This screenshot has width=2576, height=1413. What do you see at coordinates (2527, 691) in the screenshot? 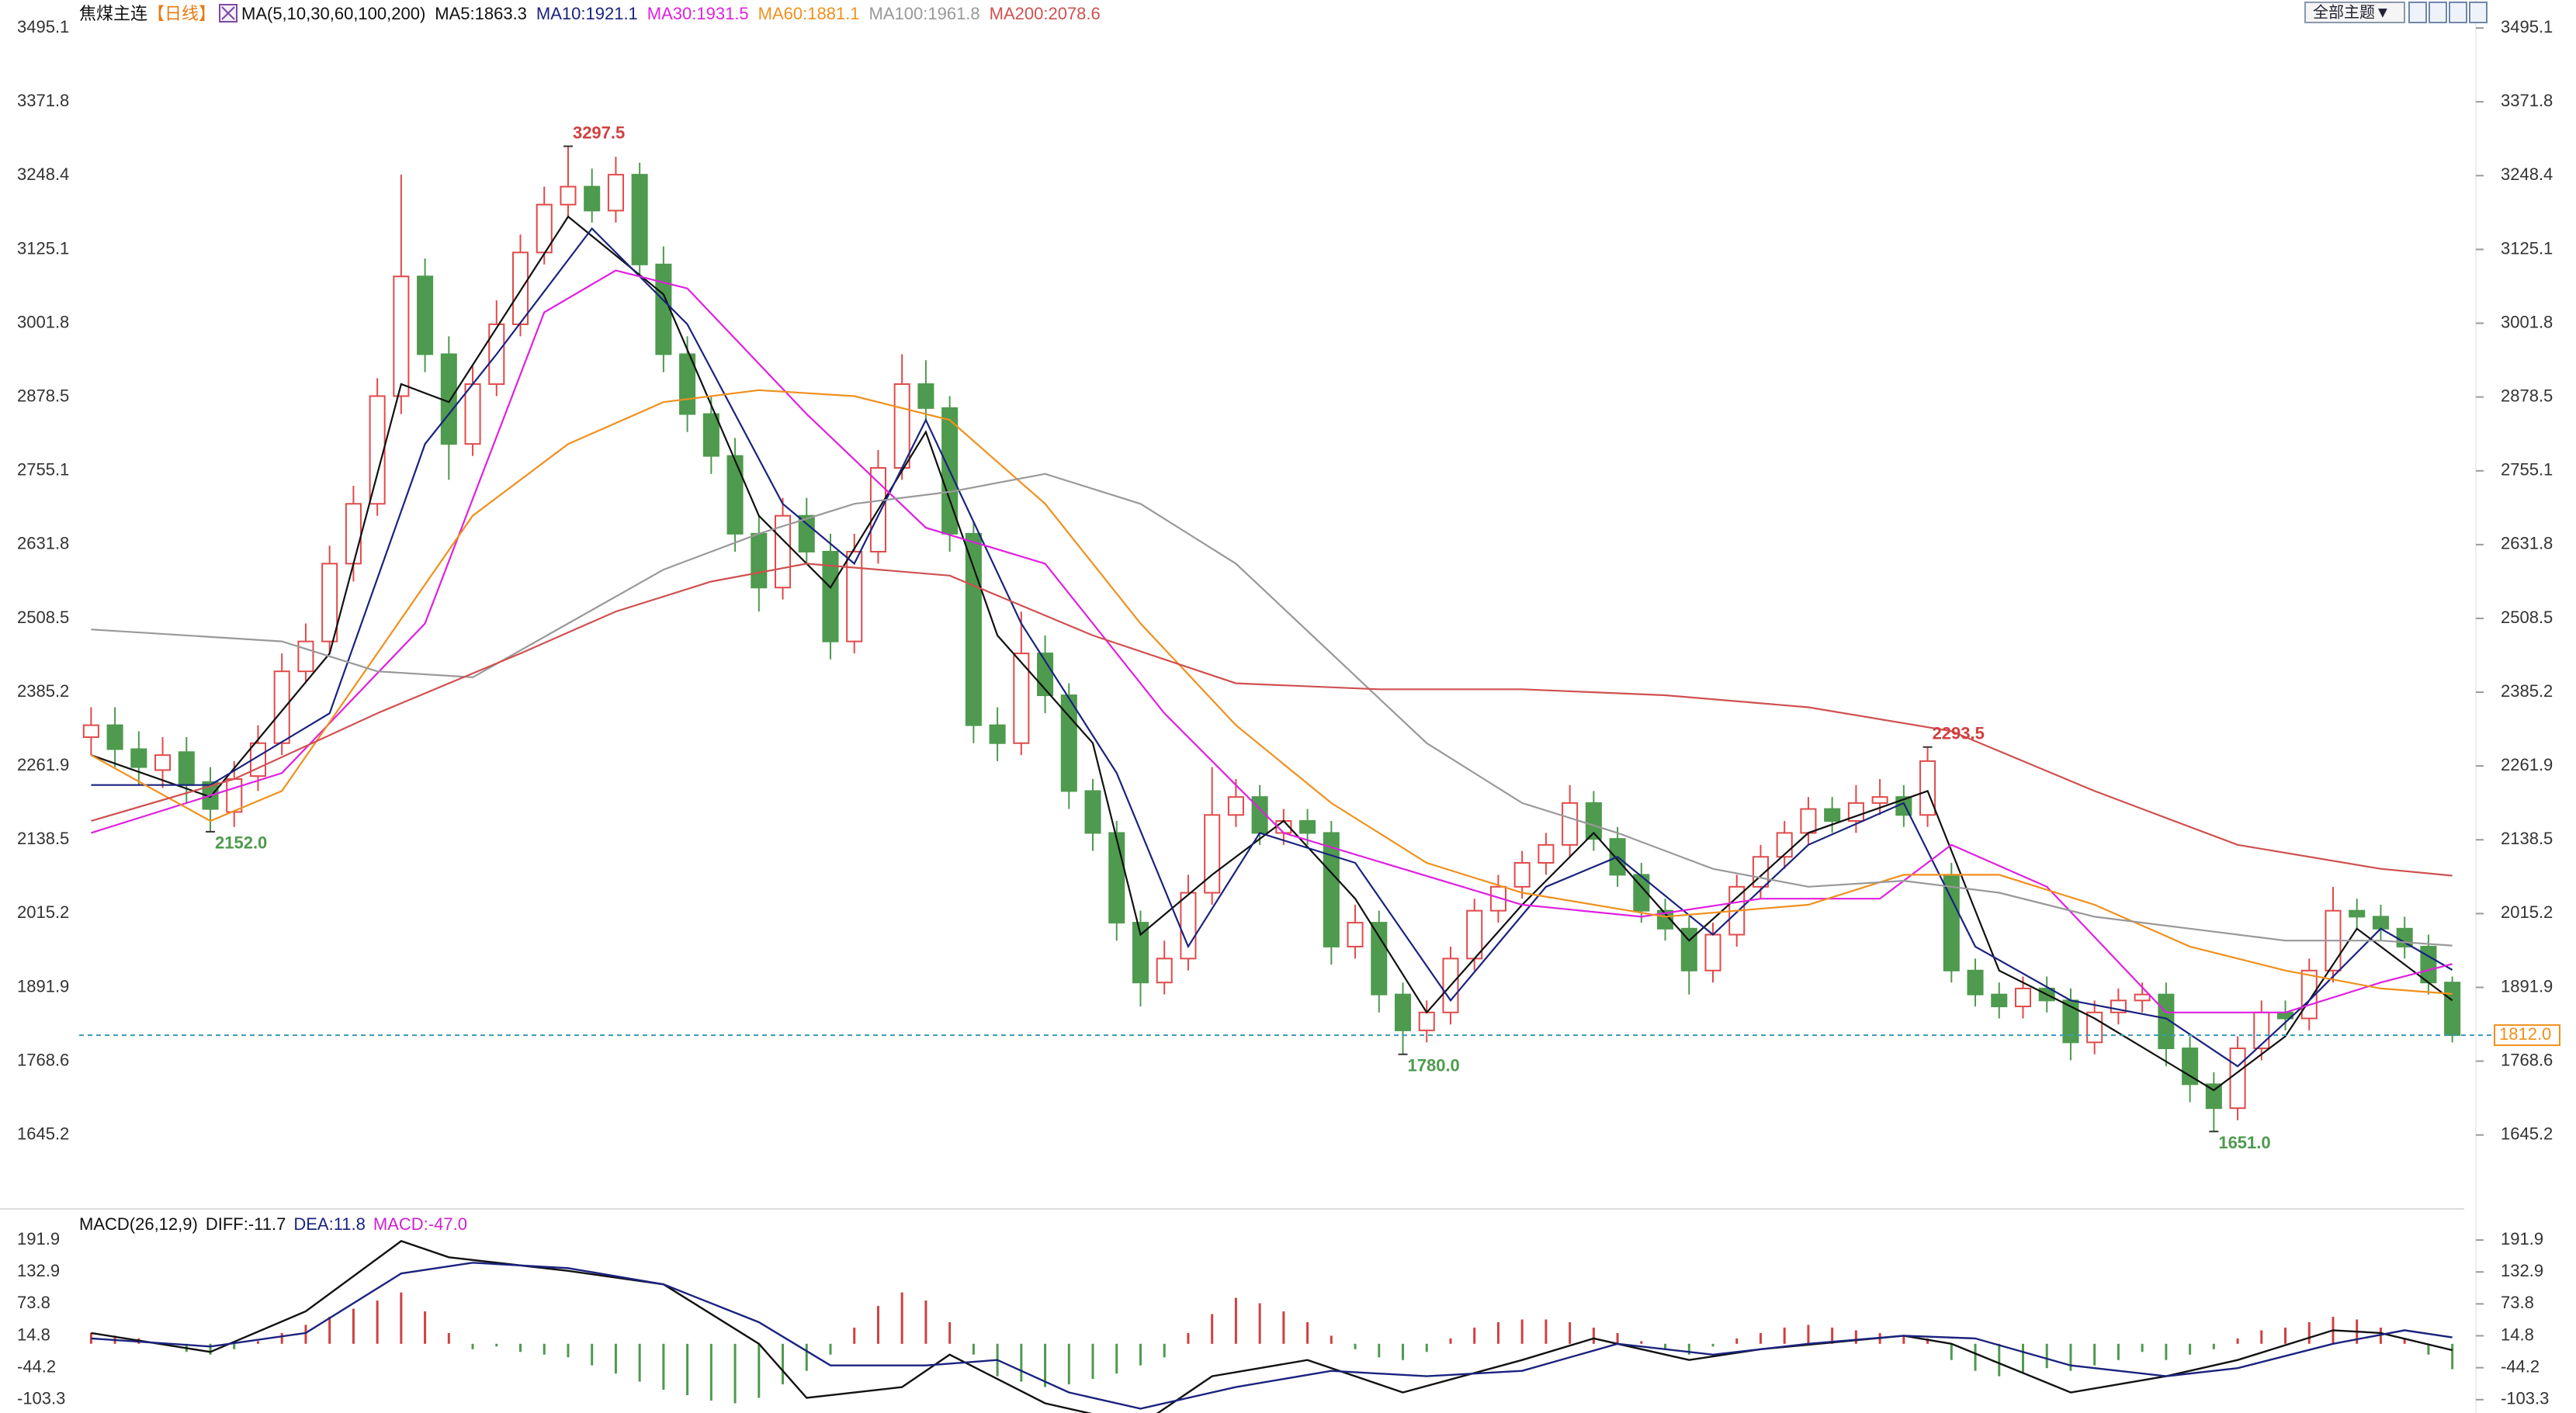
I see `y-tick-label-right: 2385.2` at bounding box center [2527, 691].